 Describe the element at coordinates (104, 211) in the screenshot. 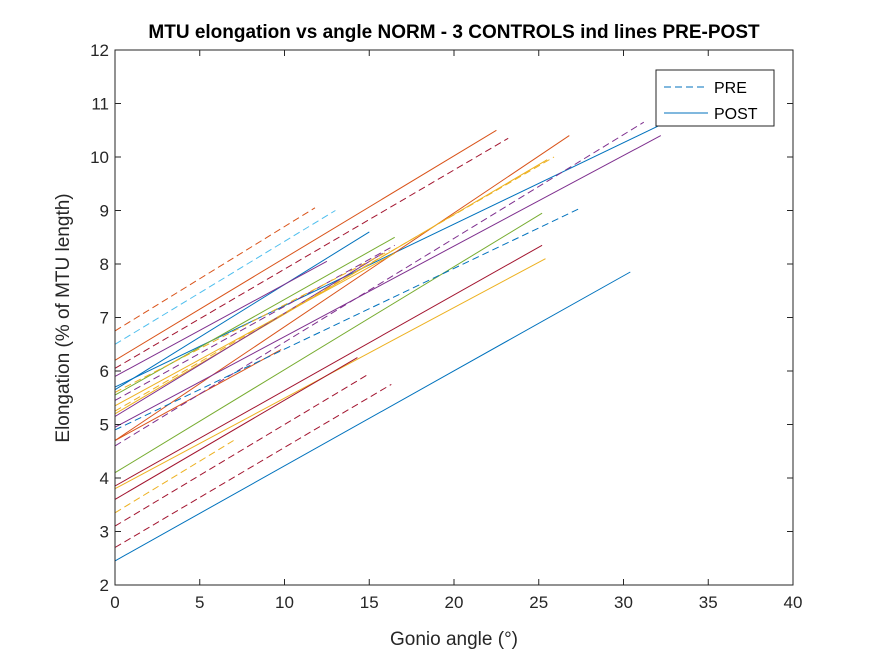

I see `y-tick-label: 9` at that location.